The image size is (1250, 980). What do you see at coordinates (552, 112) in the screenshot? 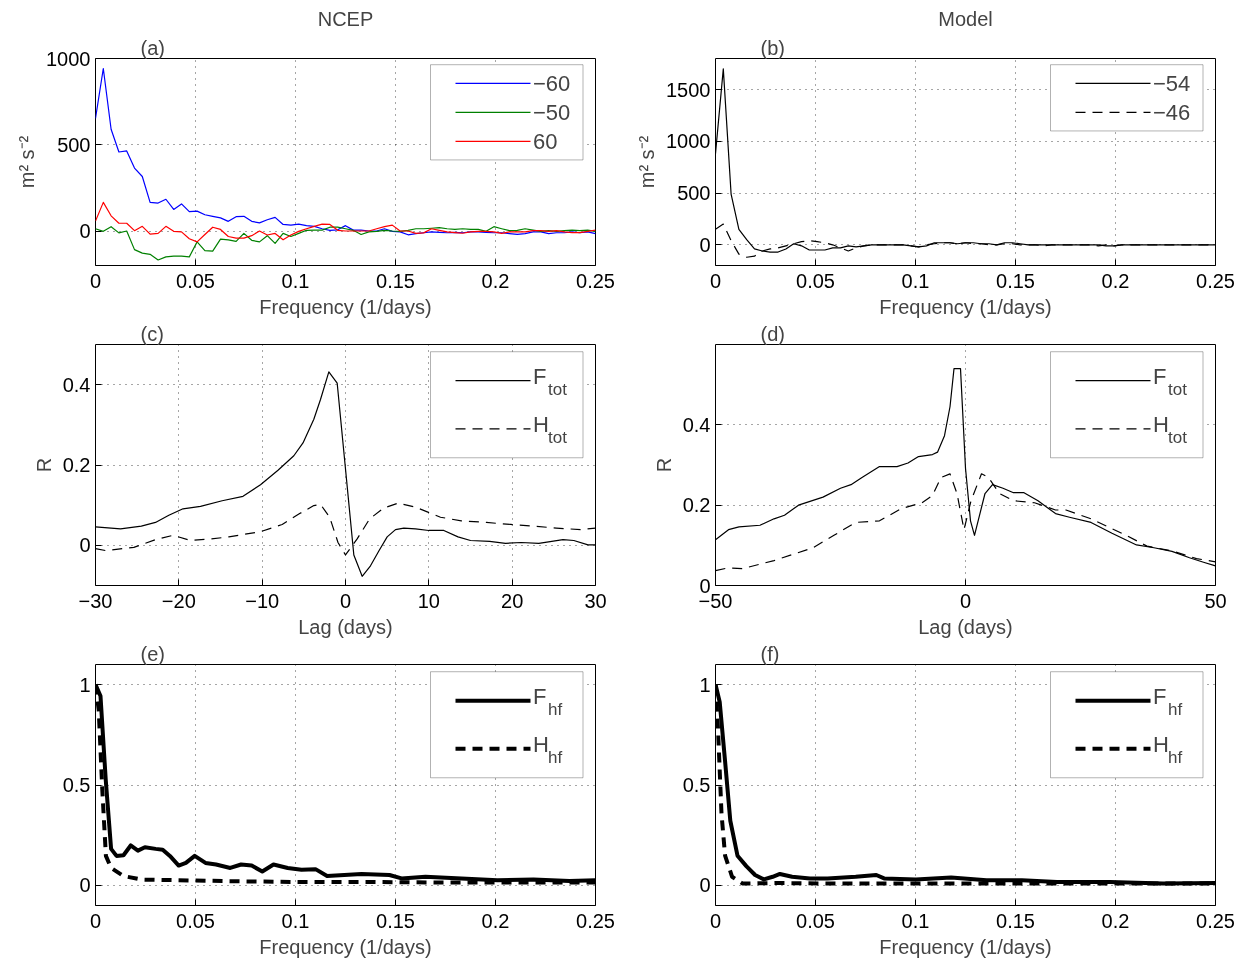
I see `legend-label: −50` at bounding box center [552, 112].